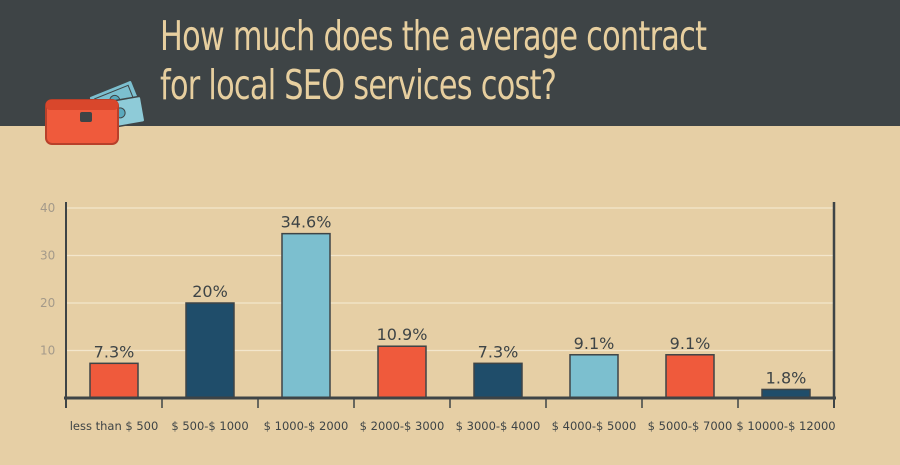  Describe the element at coordinates (114, 426) in the screenshot. I see `x-tick-label-1: less than $ 500` at that location.